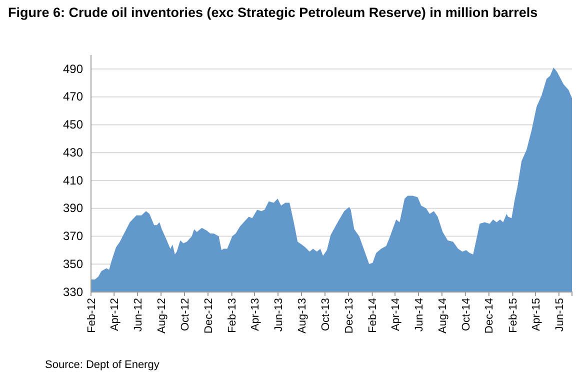 The height and width of the screenshot is (378, 580). Describe the element at coordinates (514, 315) in the screenshot. I see `x-tick-label: Feb-15` at that location.